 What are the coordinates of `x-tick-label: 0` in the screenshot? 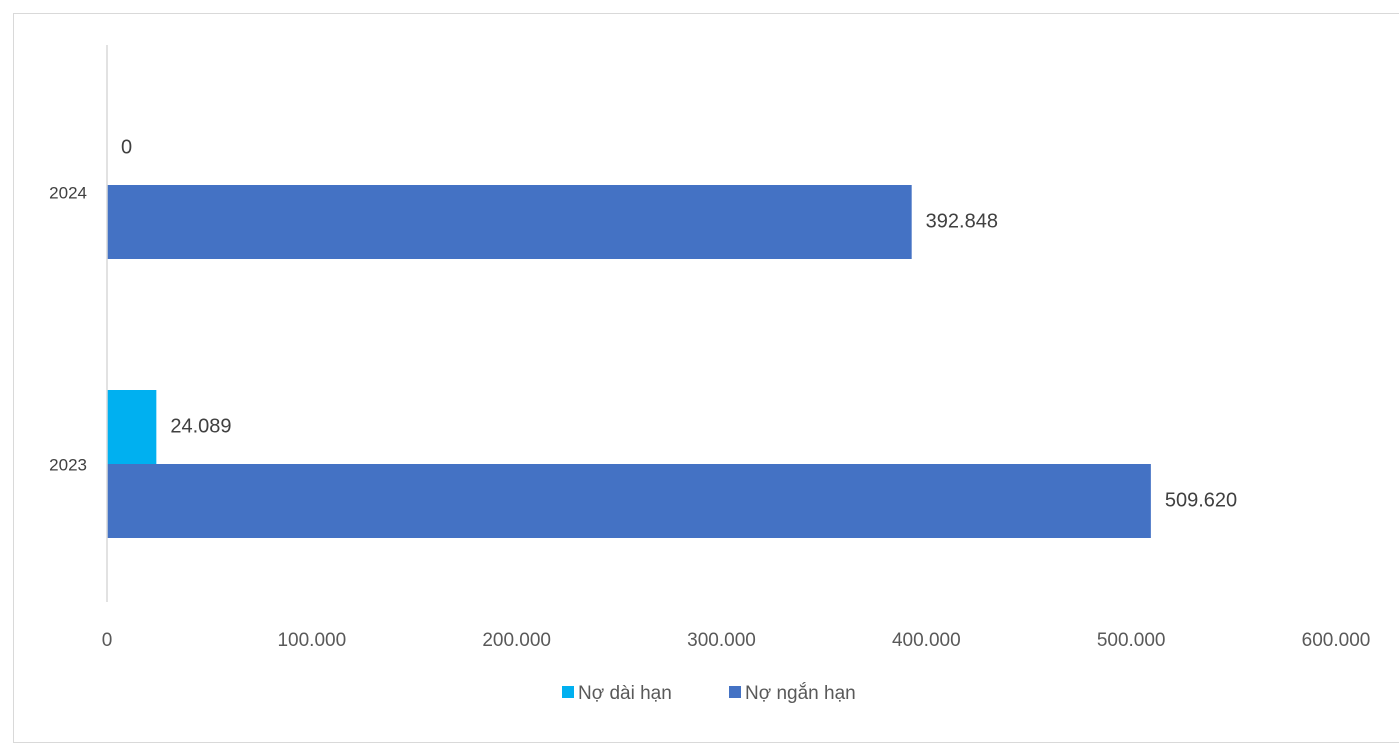 It's located at (107, 640).